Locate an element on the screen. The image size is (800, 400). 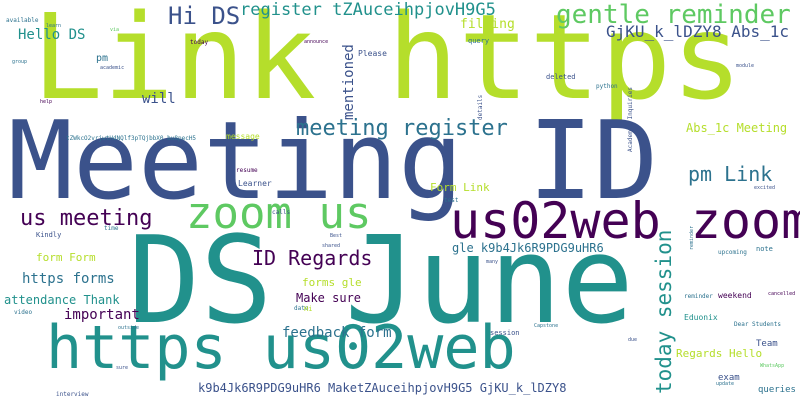
word-team: Team is located at coordinates (767, 344).